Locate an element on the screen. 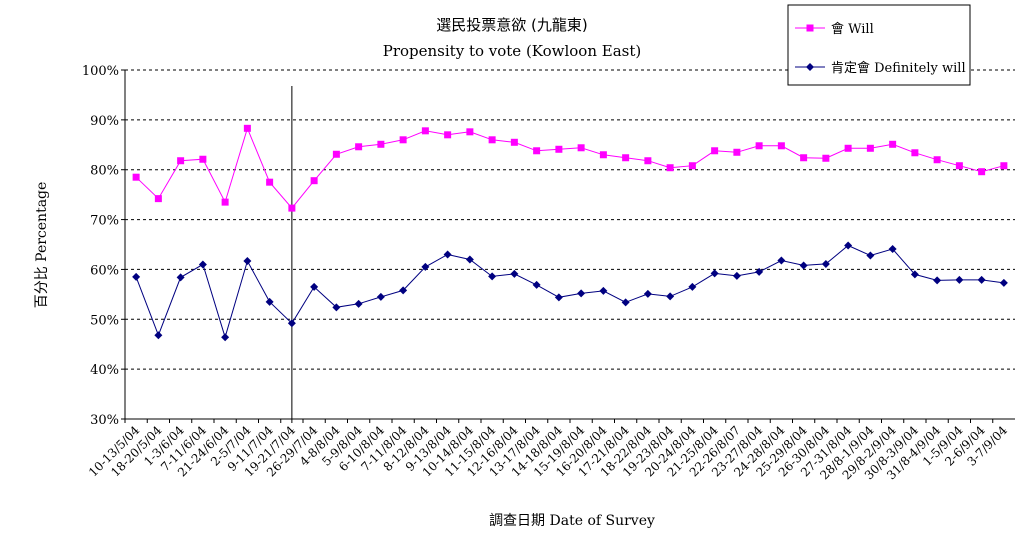 The width and height of the screenshot is (1020, 560). y-axis-label: 百分比 Percentage is located at coordinates (42, 245).